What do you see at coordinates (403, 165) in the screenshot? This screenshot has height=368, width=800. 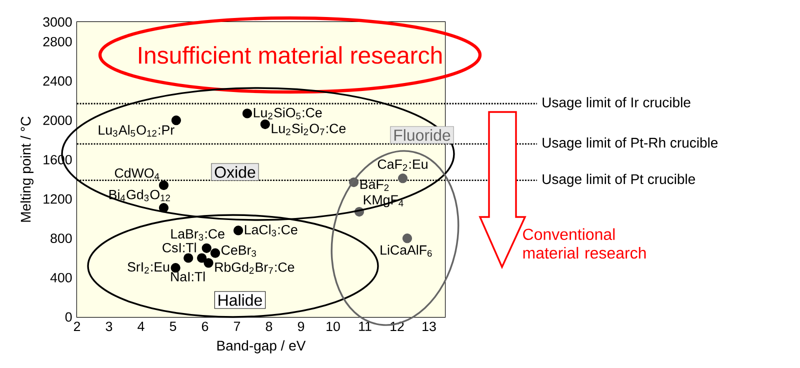 I see `annotation: CaF$_{2}$:Eu` at bounding box center [403, 165].